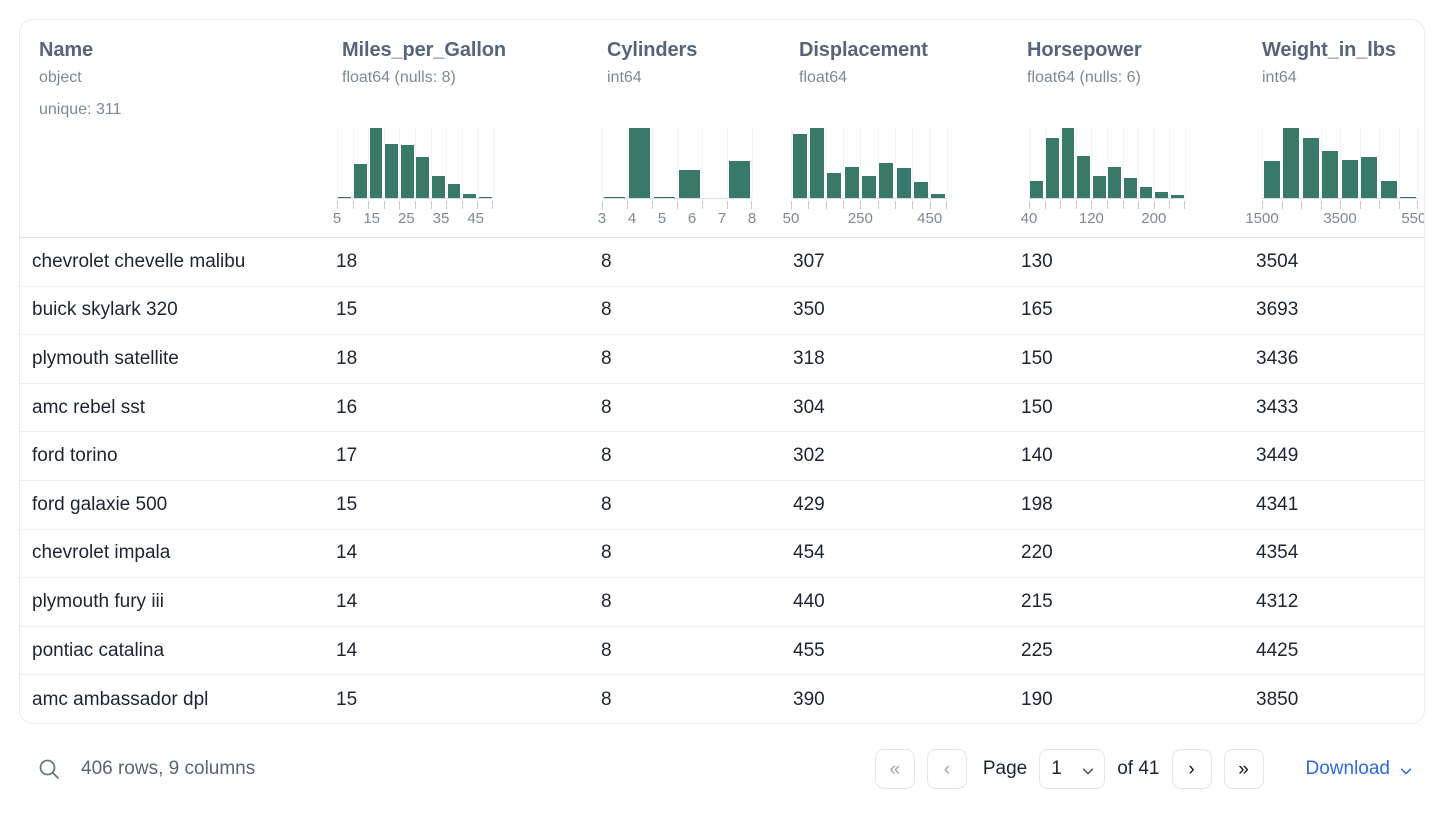 The image size is (1444, 816). I want to click on table-row: ford galaxie 500 15 8 429 198 4341, so click(722, 505).